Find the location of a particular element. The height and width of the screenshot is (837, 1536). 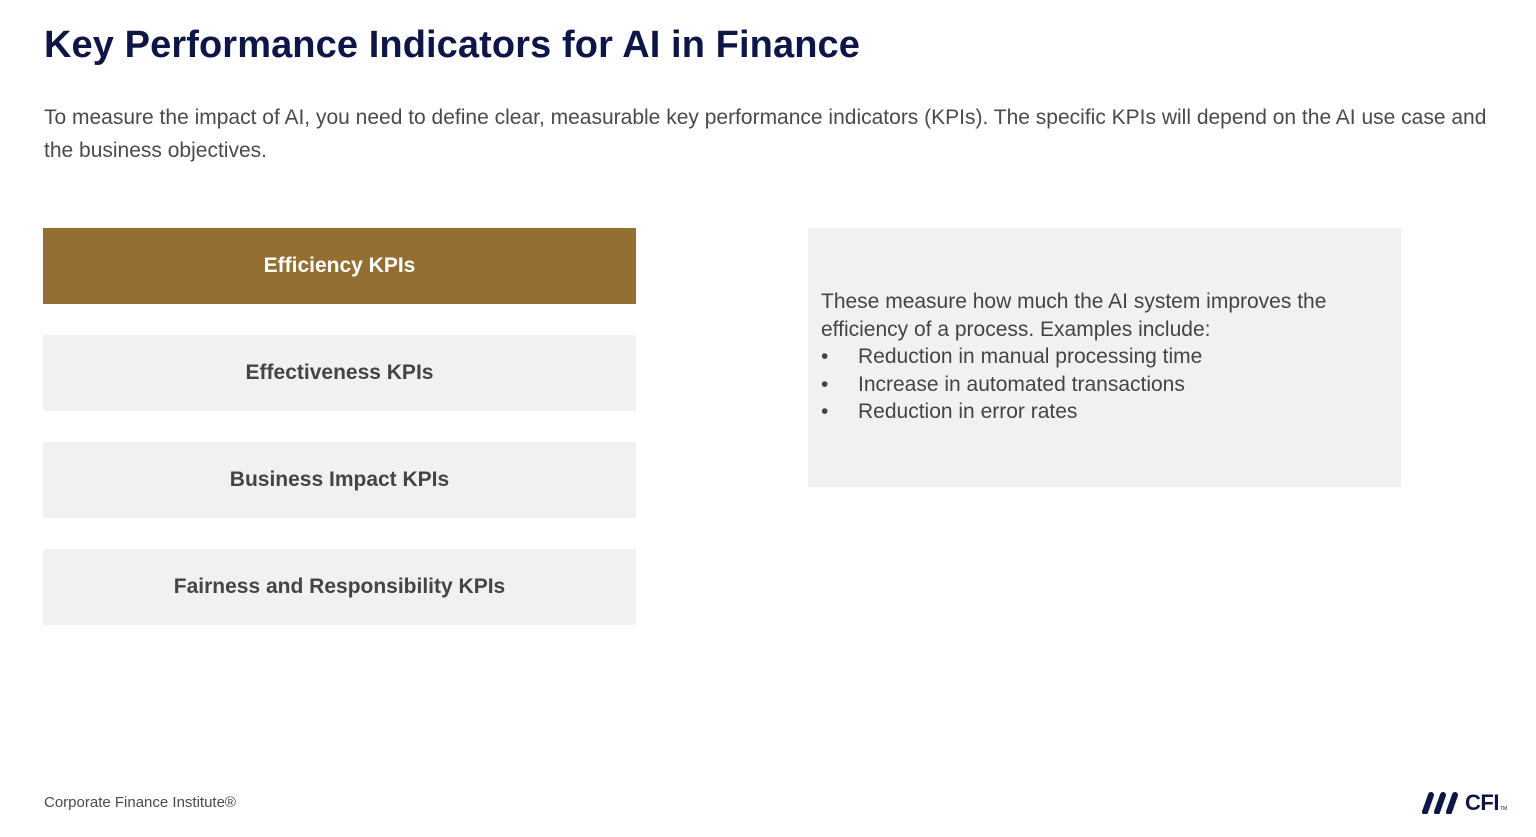

tab-effectiveness-kpis: Effectiveness KPIs is located at coordinates (339, 373).